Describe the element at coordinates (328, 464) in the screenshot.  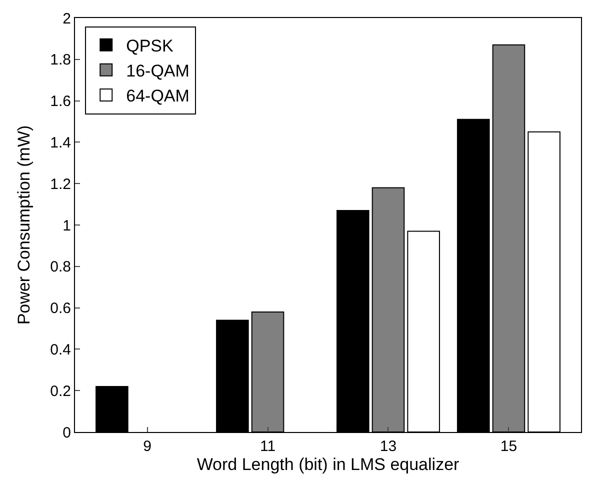
I see `x-axis-title: Word Length (bit) in LMS equalizer` at that location.